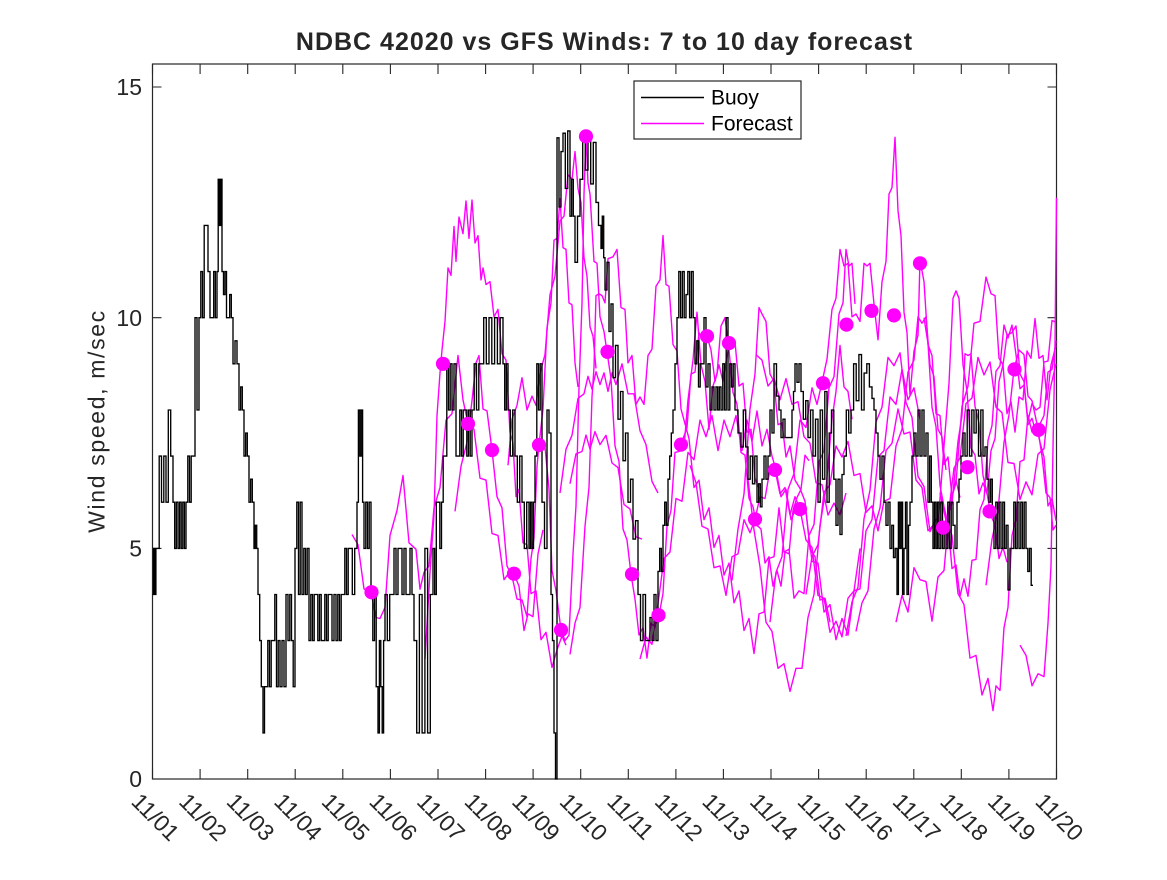 Image resolution: width=1167 pixels, height=880 pixels. What do you see at coordinates (135, 549) in the screenshot?
I see `svg-text: 5` at bounding box center [135, 549].